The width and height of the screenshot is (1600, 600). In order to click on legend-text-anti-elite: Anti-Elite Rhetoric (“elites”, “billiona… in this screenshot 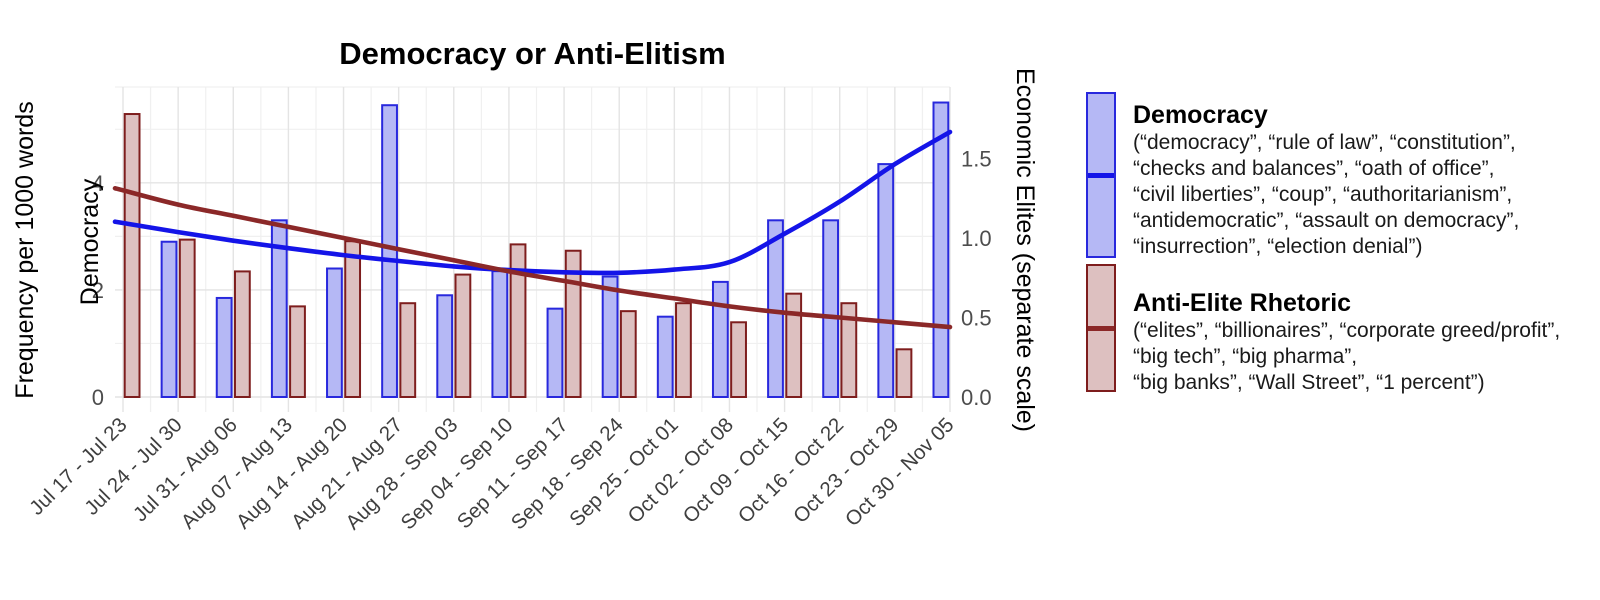, I will do `click(1346, 330)`.